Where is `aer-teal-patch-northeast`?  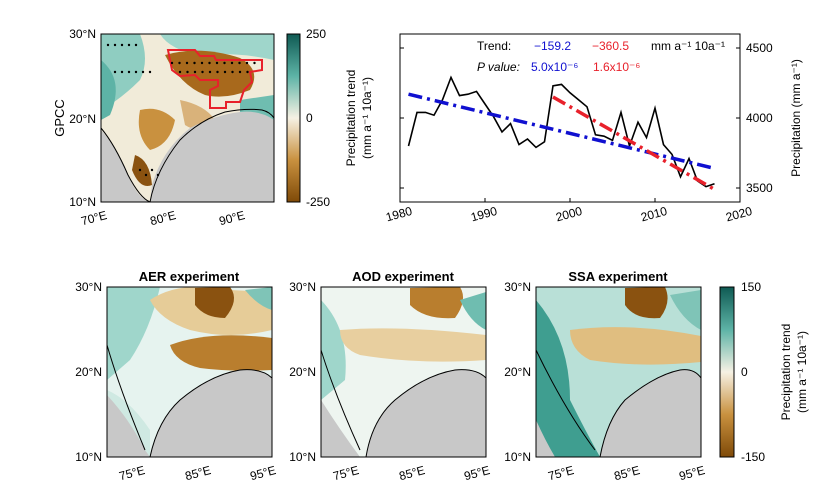
aer-teal-patch-northeast is located at coordinates (258, 298).